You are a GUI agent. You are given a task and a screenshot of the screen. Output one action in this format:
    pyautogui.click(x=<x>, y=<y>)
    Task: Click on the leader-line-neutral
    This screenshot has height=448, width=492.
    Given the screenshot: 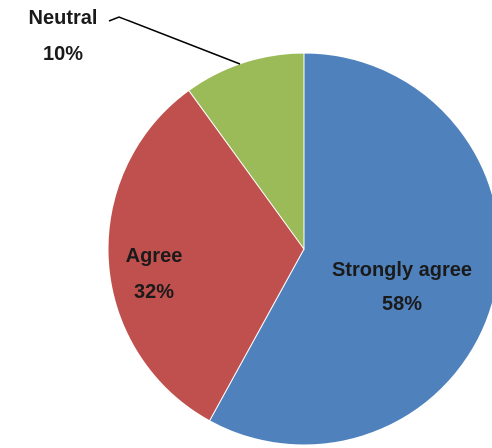 What is the action you would take?
    pyautogui.click(x=174, y=40)
    